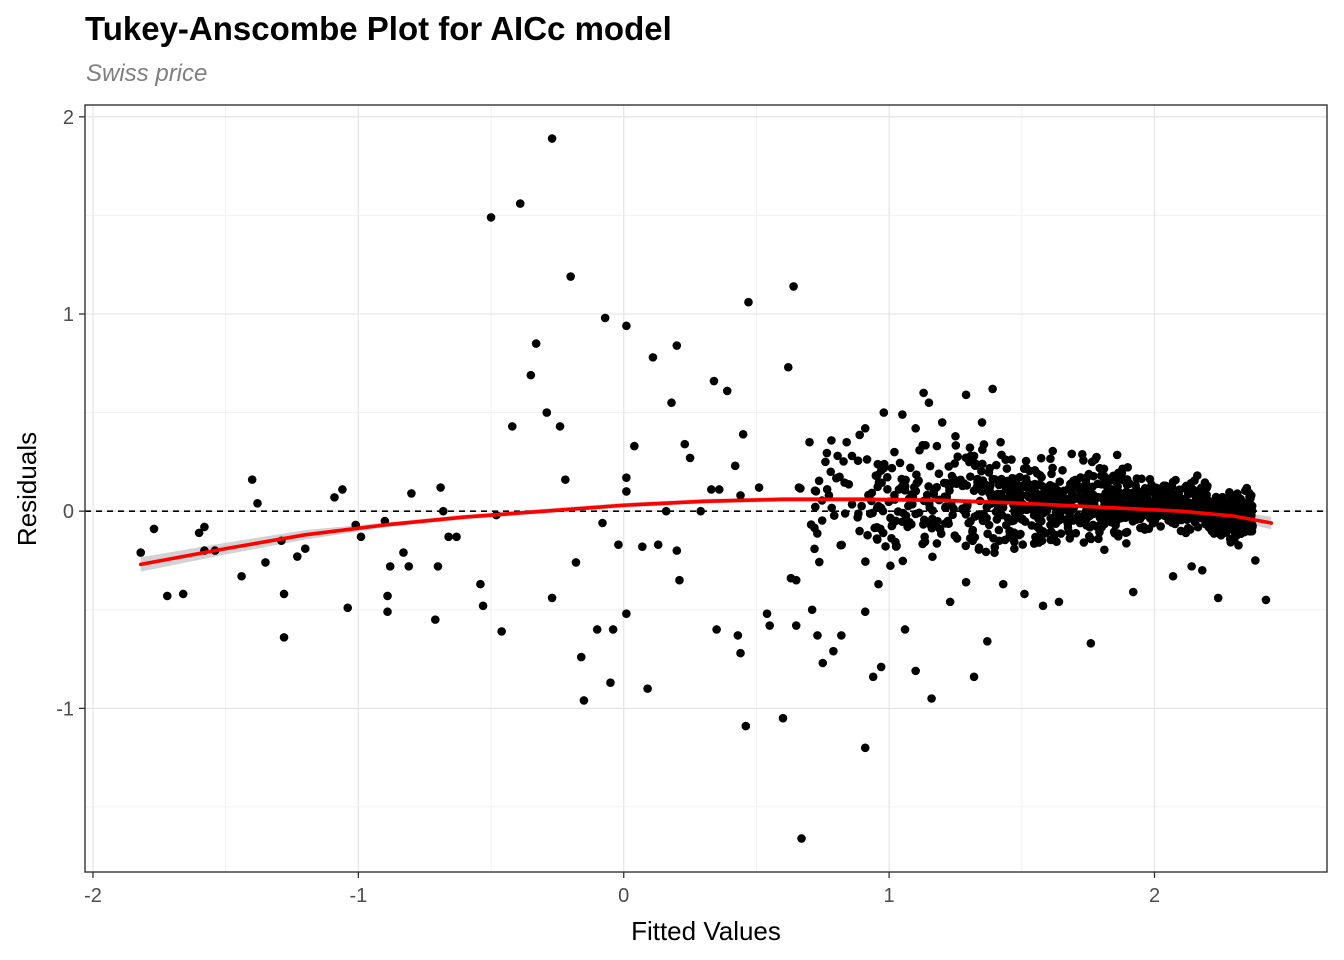 The image size is (1344, 960). What do you see at coordinates (65, 709) in the screenshot?
I see `y-tick-label: -1` at bounding box center [65, 709].